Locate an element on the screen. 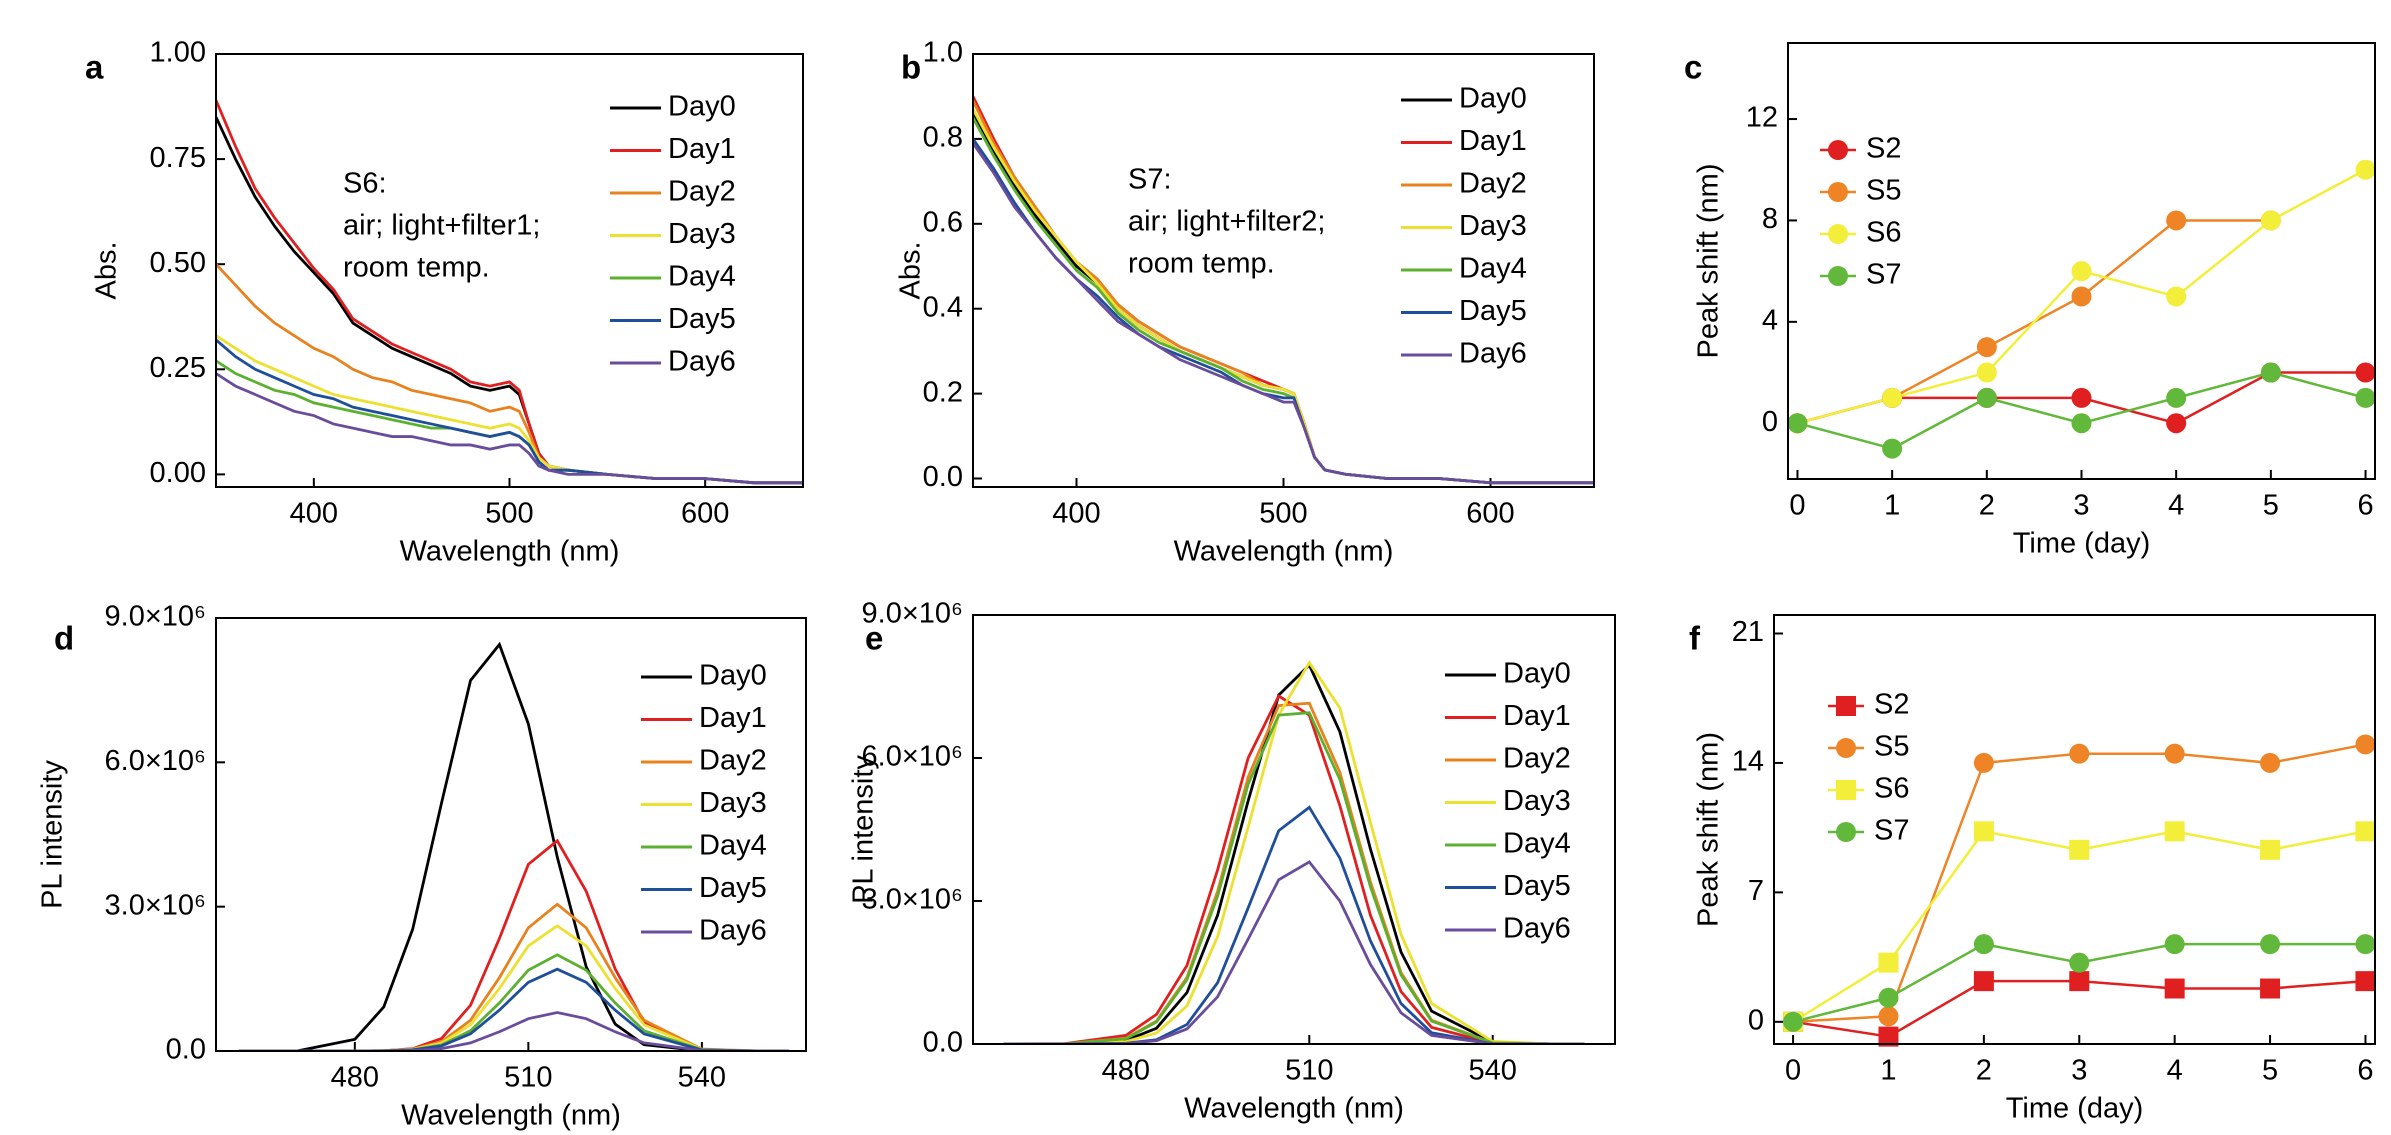 This screenshot has width=2391, height=1135. legend-label: Day3 is located at coordinates (702, 234).